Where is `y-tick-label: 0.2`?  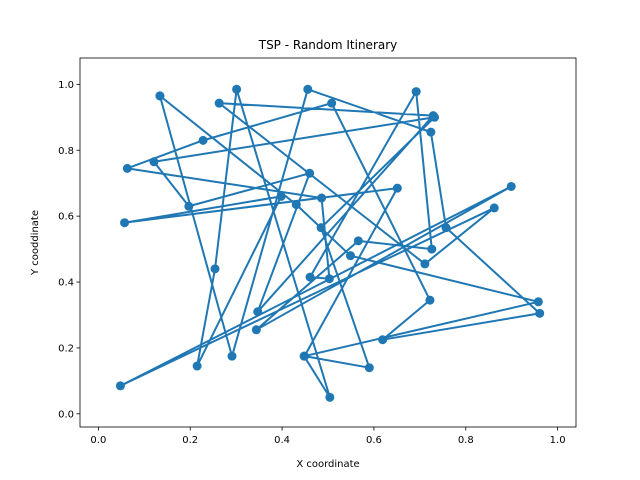 y-tick-label: 0.2 is located at coordinates (66, 348).